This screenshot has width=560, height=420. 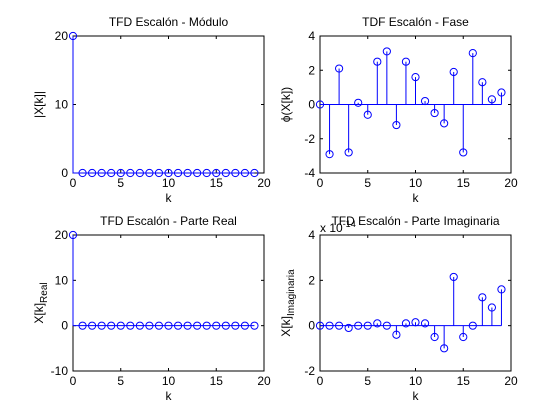 I want to click on y-axis-label: ϕ(X[k]), so click(x=286, y=104).